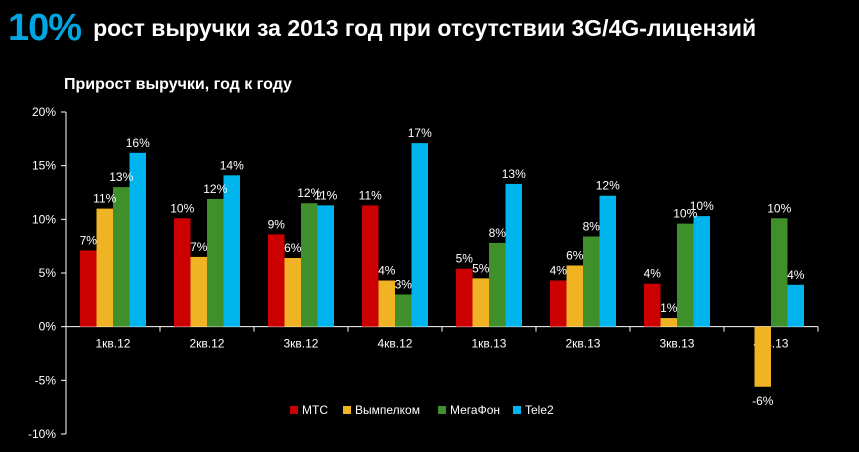 This screenshot has width=859, height=452. What do you see at coordinates (315, 410) in the screenshot?
I see `legend-label: МТС` at bounding box center [315, 410].